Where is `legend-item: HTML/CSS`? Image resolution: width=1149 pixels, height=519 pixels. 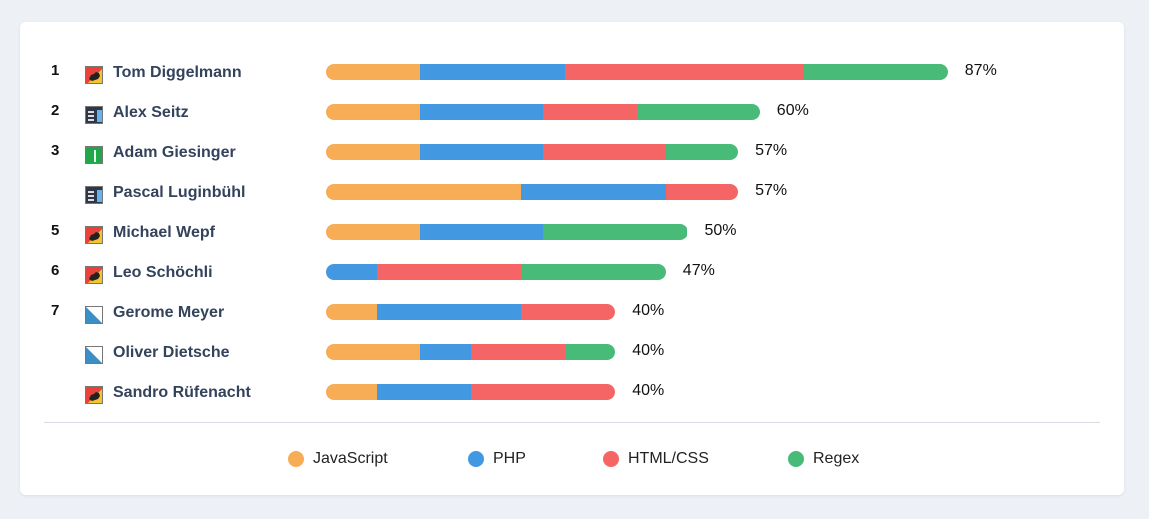 legend-item: HTML/CSS is located at coordinates (656, 459).